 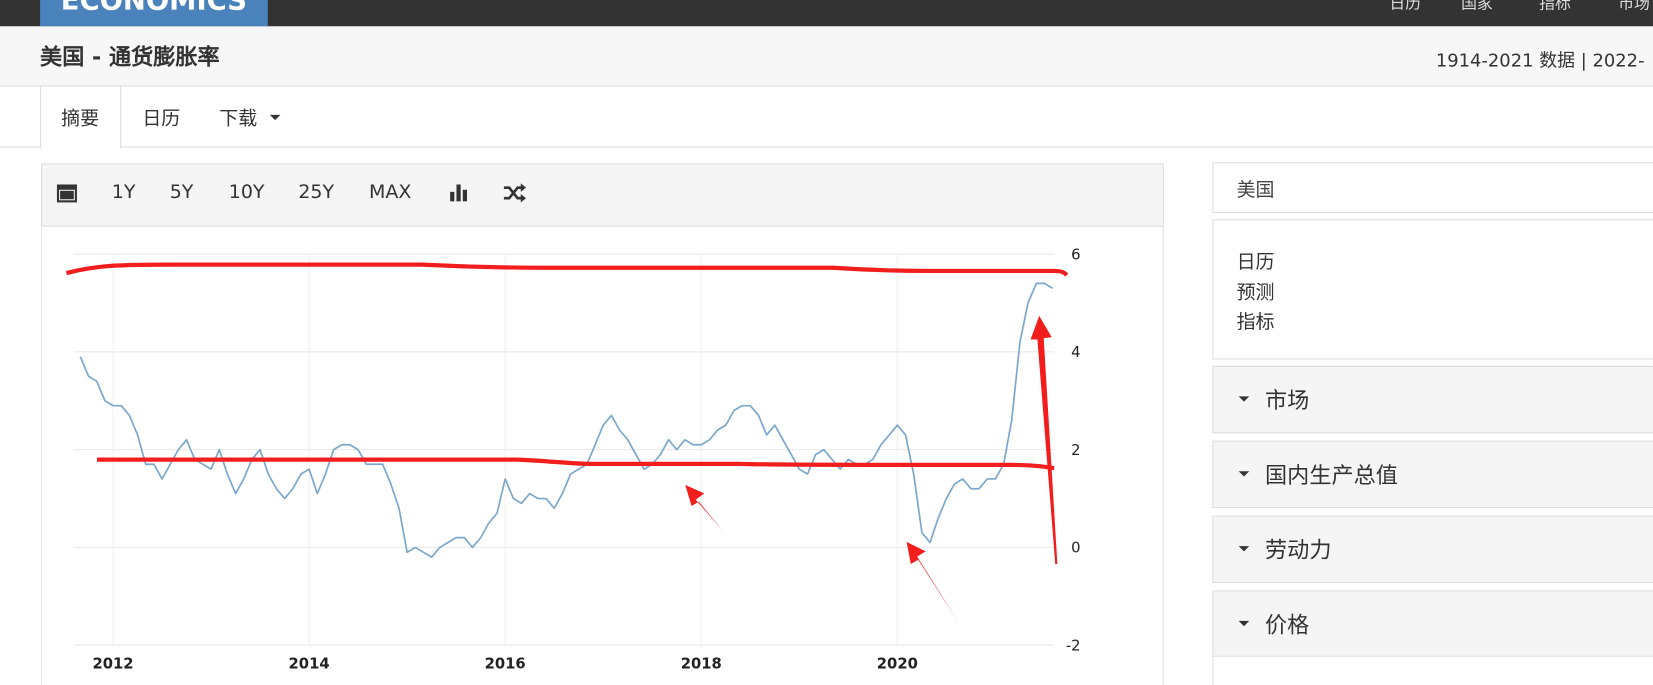 What do you see at coordinates (1287, 625) in the screenshot?
I see `section-title: 价格` at bounding box center [1287, 625].